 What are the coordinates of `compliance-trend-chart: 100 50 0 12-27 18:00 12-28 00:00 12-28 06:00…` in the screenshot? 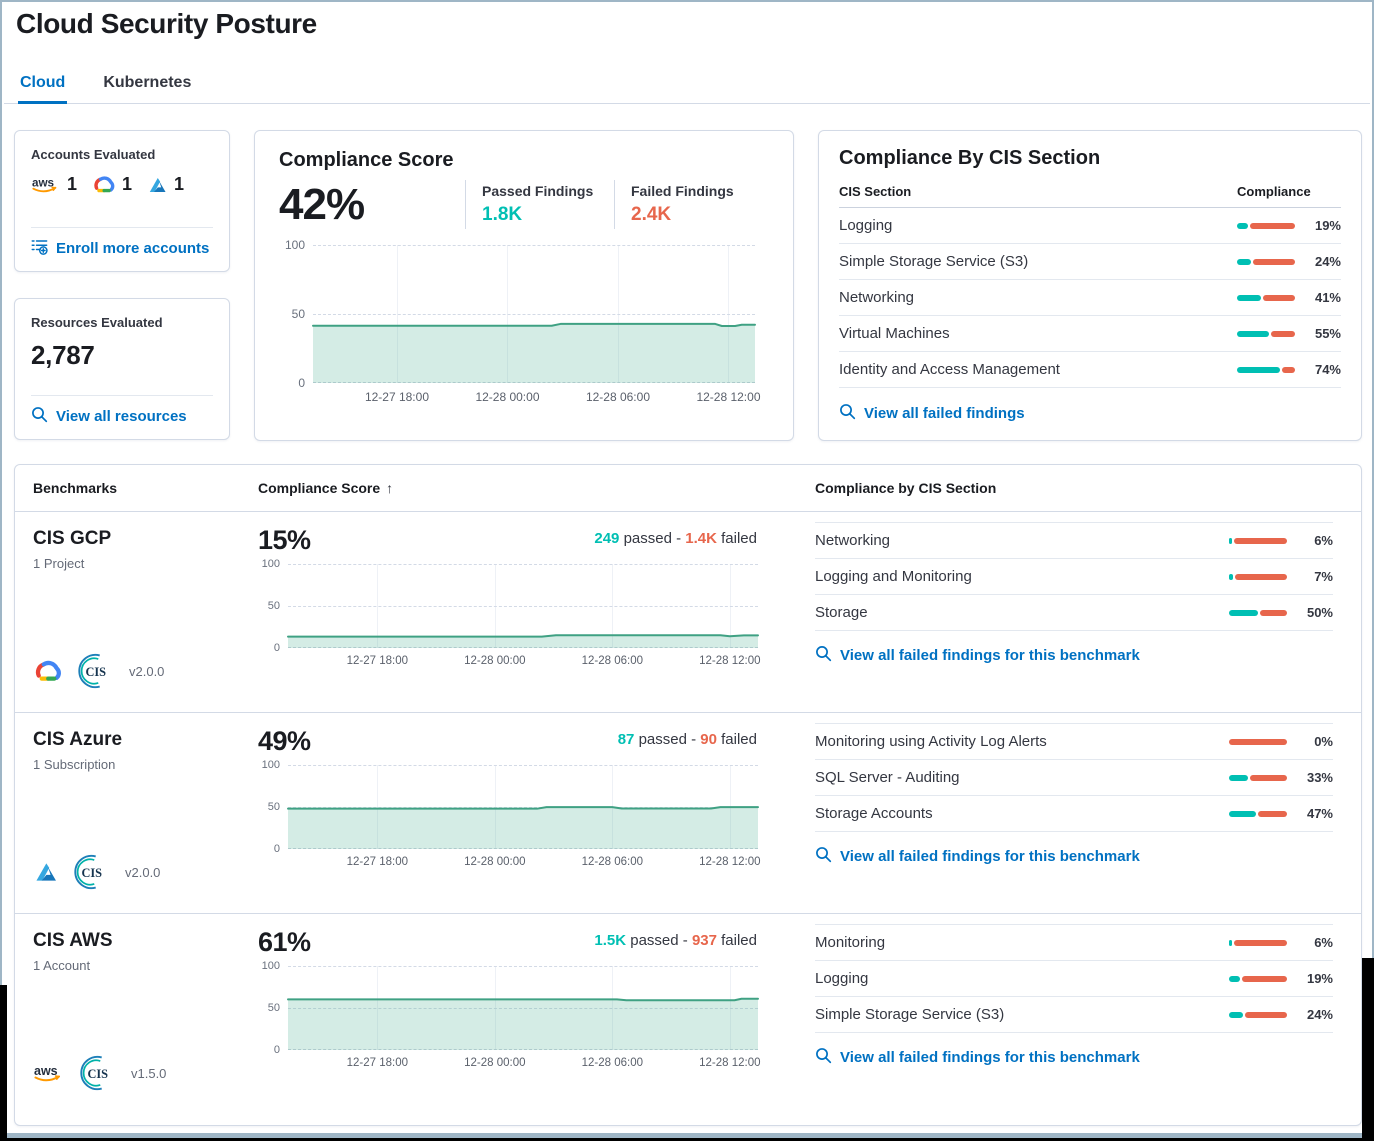 It's located at (524, 323).